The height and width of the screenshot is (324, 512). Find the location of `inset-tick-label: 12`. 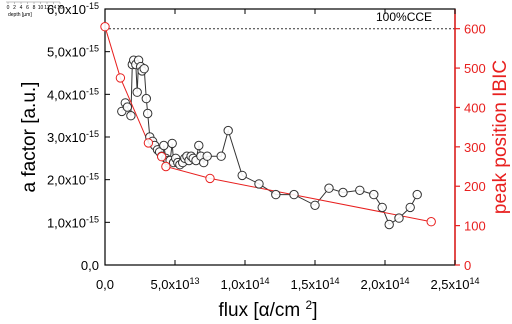

inset-tick-label: 12 is located at coordinates (47, 8).